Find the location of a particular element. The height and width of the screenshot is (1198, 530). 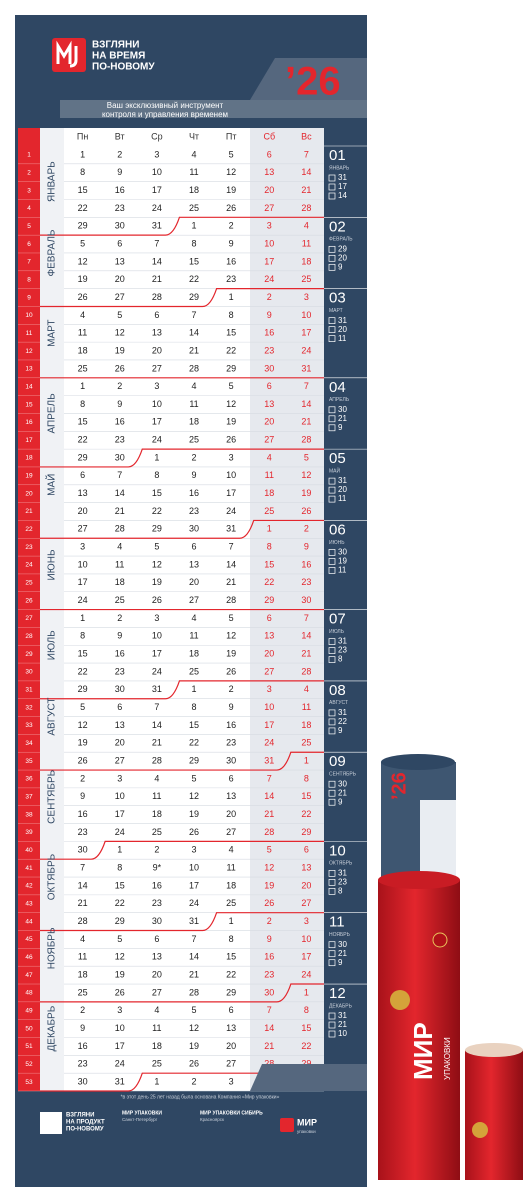

slogan-line: ПО-НОВОМУ is located at coordinates (123, 67).